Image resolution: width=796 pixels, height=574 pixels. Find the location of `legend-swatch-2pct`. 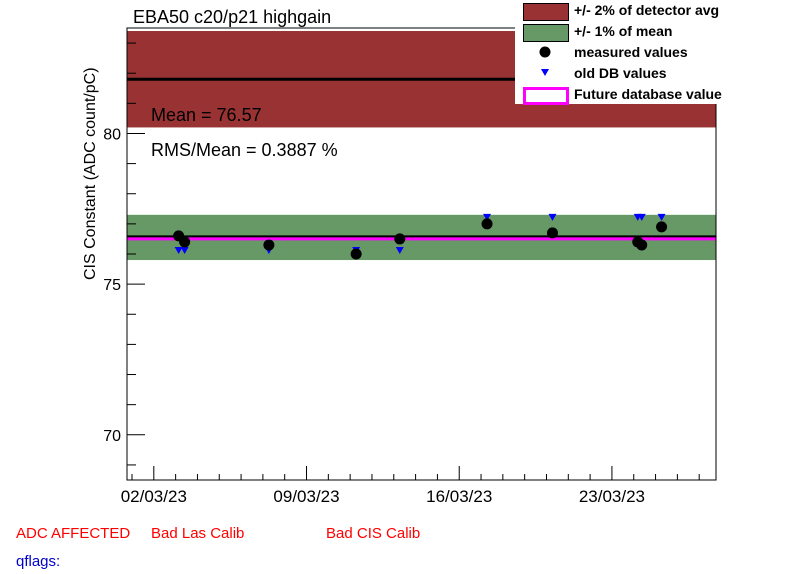

legend-swatch-2pct is located at coordinates (546, 12).